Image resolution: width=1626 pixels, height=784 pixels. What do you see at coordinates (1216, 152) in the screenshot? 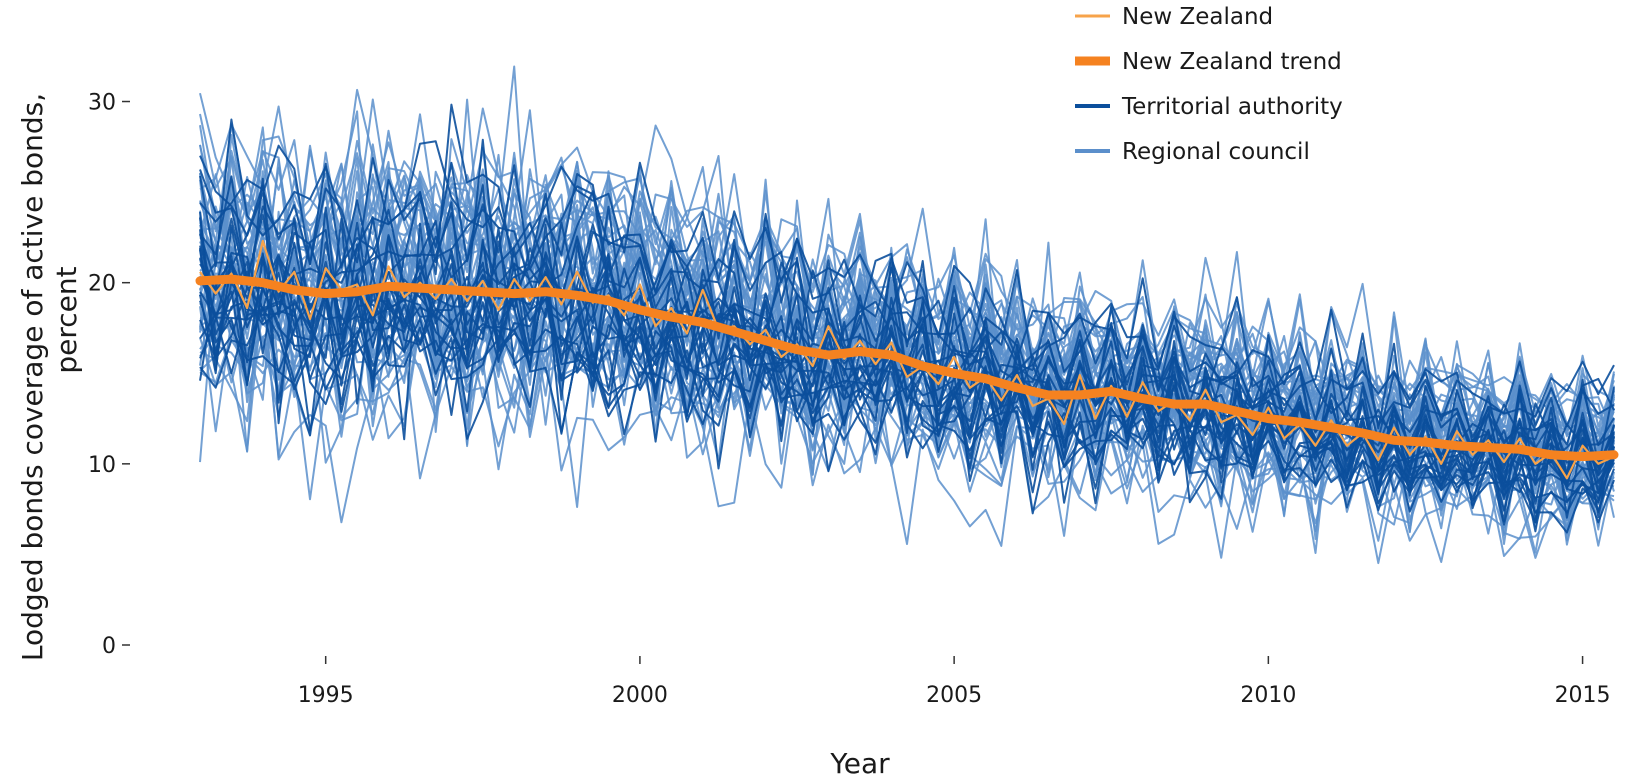
I see `legend-label-4: Regional council` at bounding box center [1216, 152].